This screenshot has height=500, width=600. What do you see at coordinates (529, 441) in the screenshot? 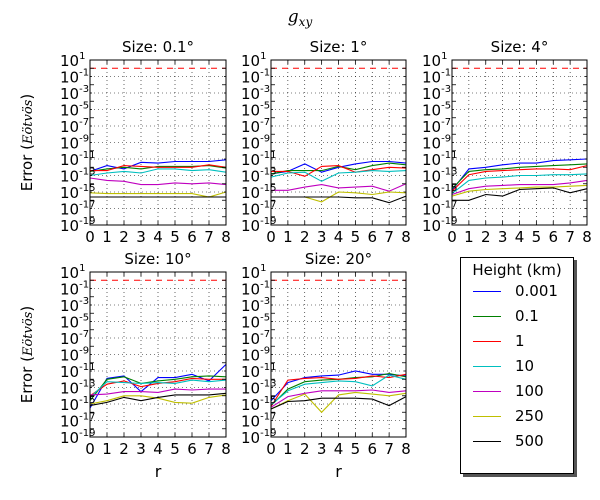
I see `legend-label: 500` at bounding box center [529, 441].